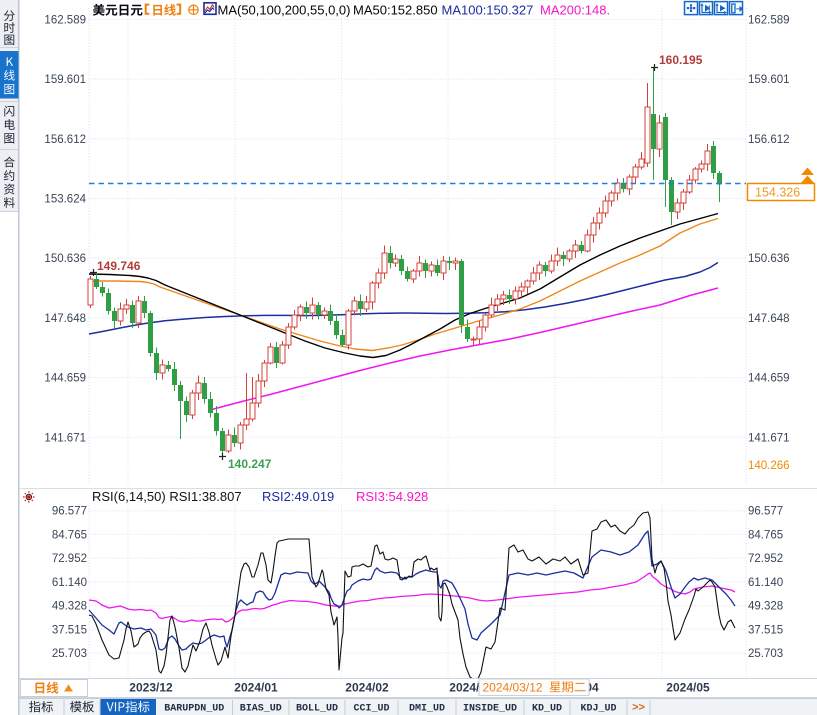 The height and width of the screenshot is (715, 817). Describe the element at coordinates (151, 688) in the screenshot. I see `svg-text: 2023/12` at that location.